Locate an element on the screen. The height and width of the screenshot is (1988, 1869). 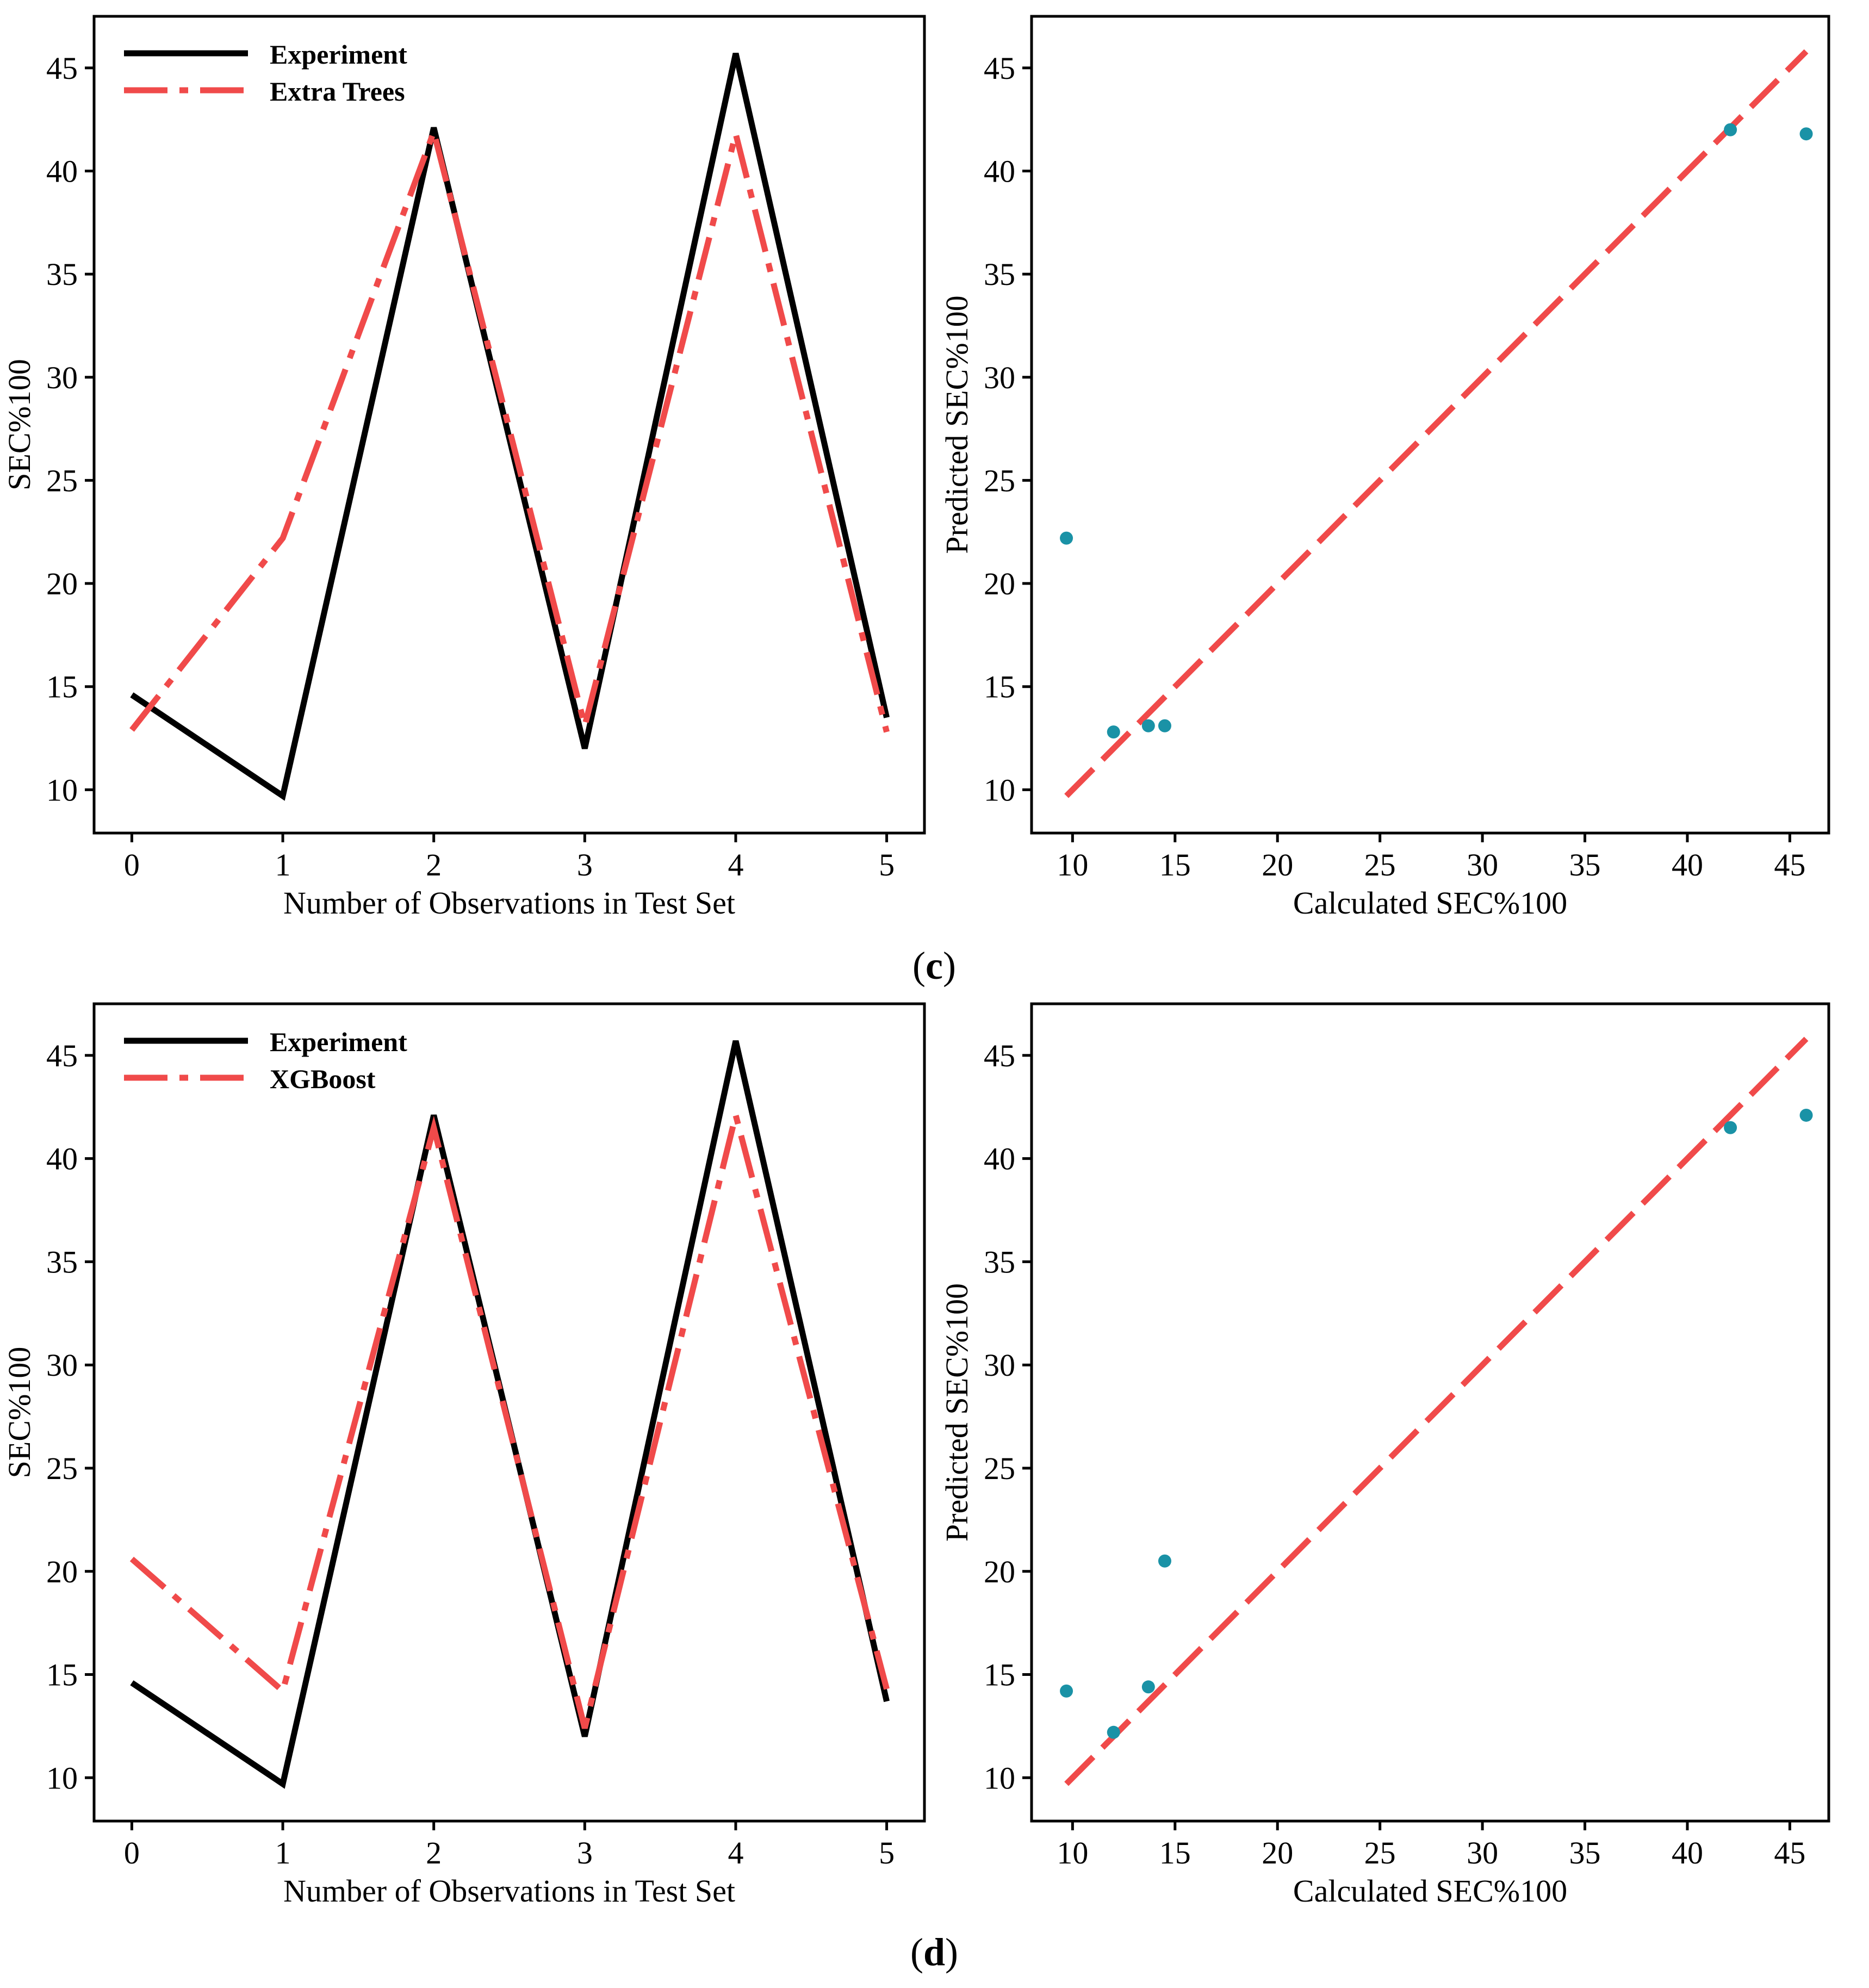
series-line-extra-trees is located at coordinates (509, 427).